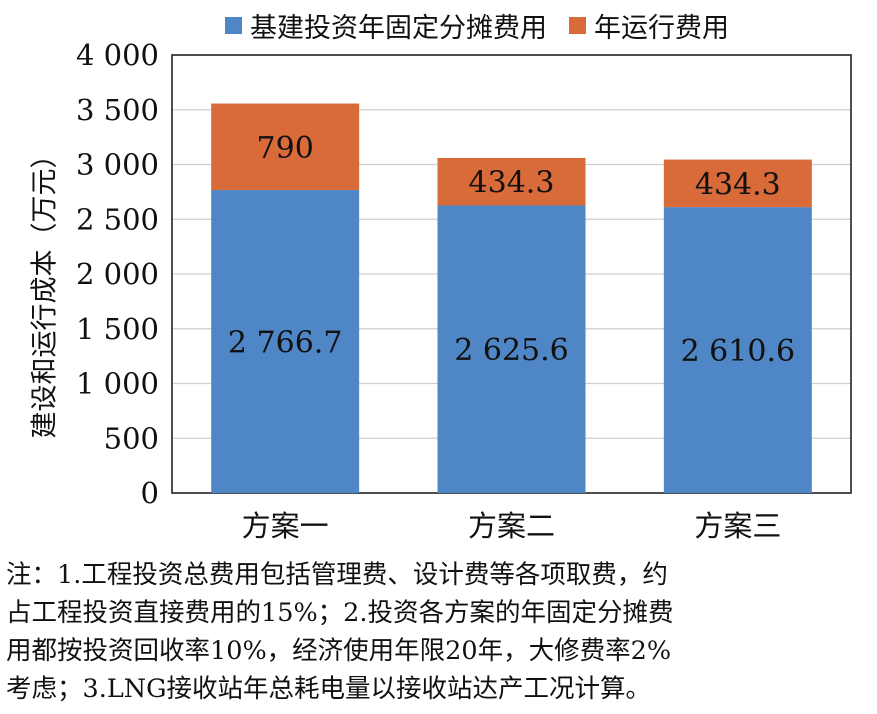  Describe the element at coordinates (117, 110) in the screenshot. I see `y-tick-label: 3 500` at that location.